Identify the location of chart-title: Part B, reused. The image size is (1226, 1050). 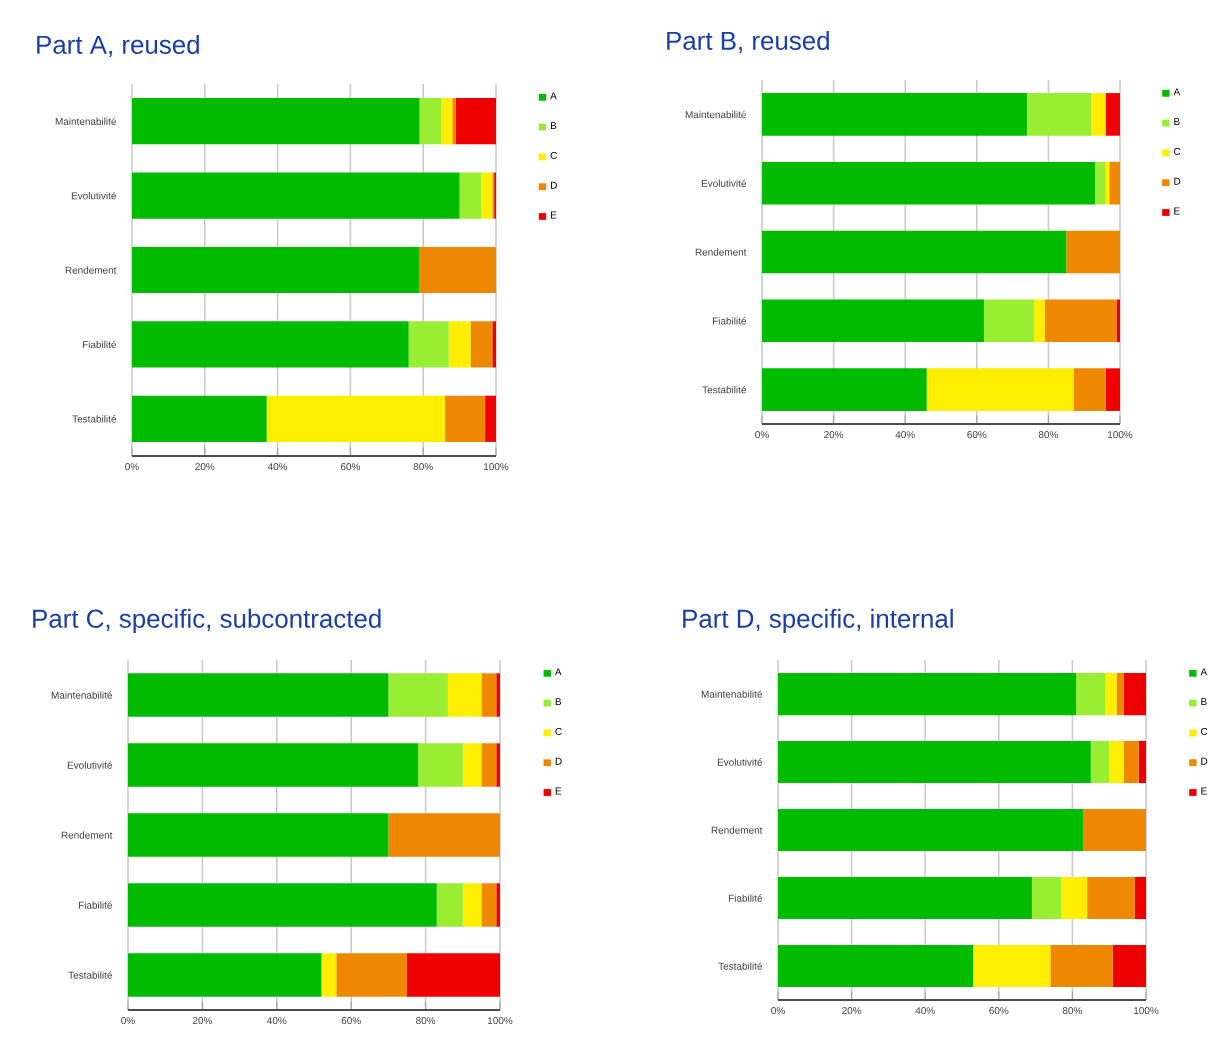
(748, 42).